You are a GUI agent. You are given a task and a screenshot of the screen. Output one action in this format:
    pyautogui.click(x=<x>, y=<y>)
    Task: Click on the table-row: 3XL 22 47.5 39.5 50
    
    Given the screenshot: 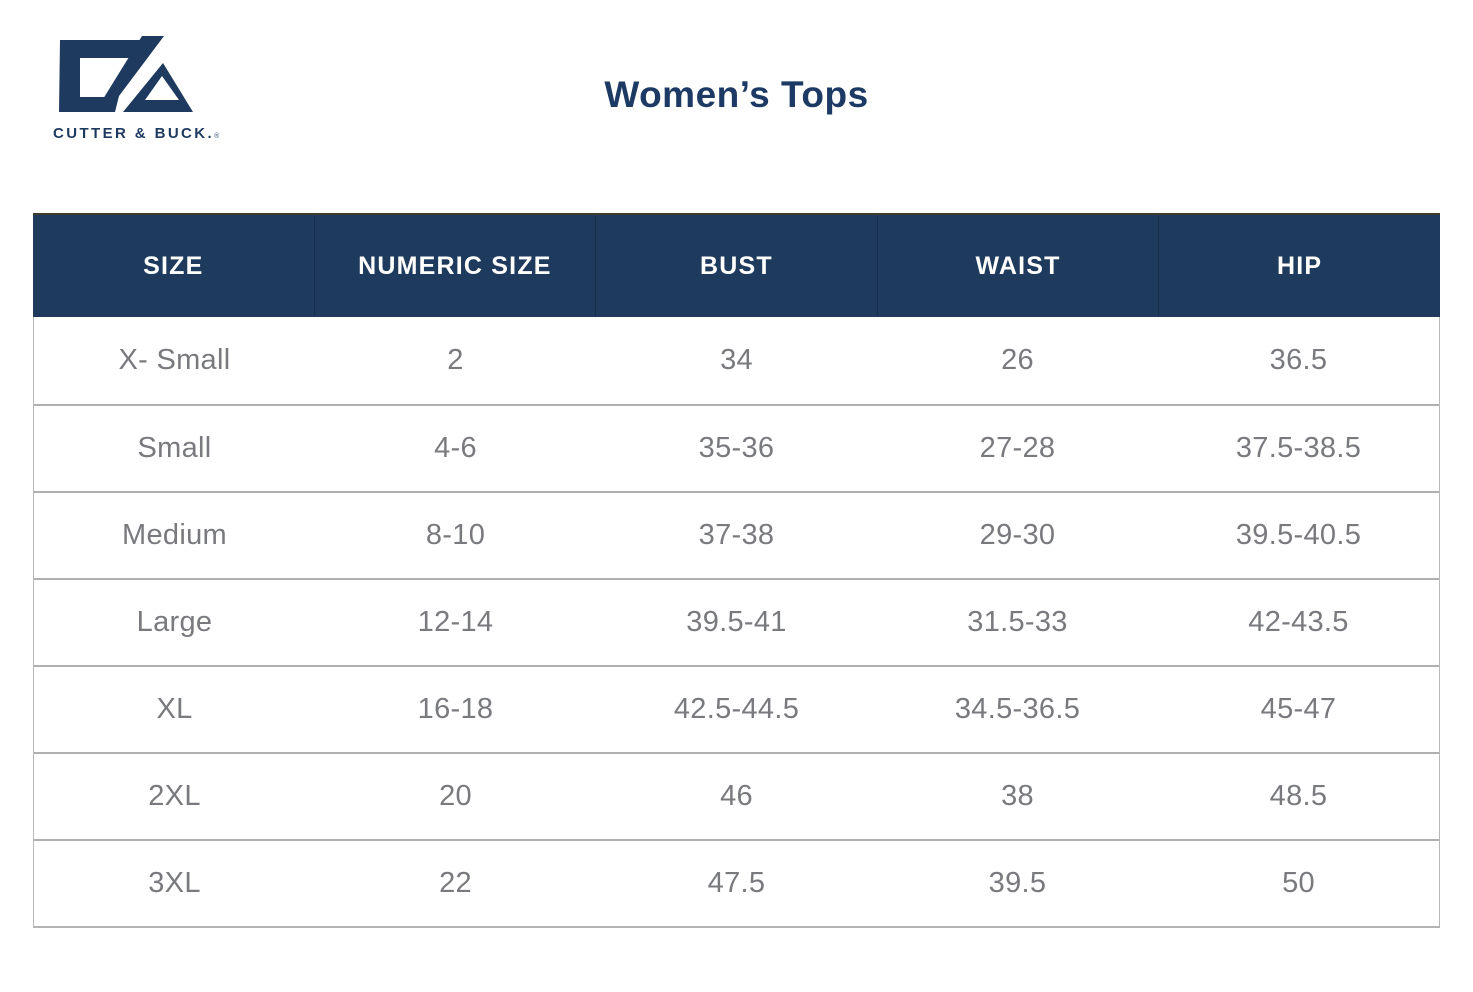 What is the action you would take?
    pyautogui.click(x=736, y=882)
    